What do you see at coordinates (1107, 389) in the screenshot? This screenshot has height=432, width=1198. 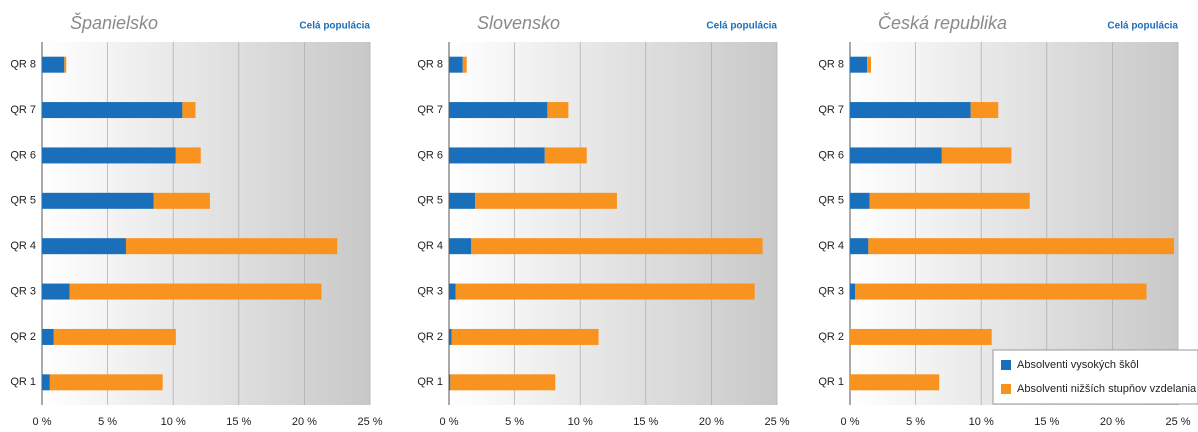 I see `legend-label: Absolventi nižších stupňov vzdelania` at bounding box center [1107, 389].